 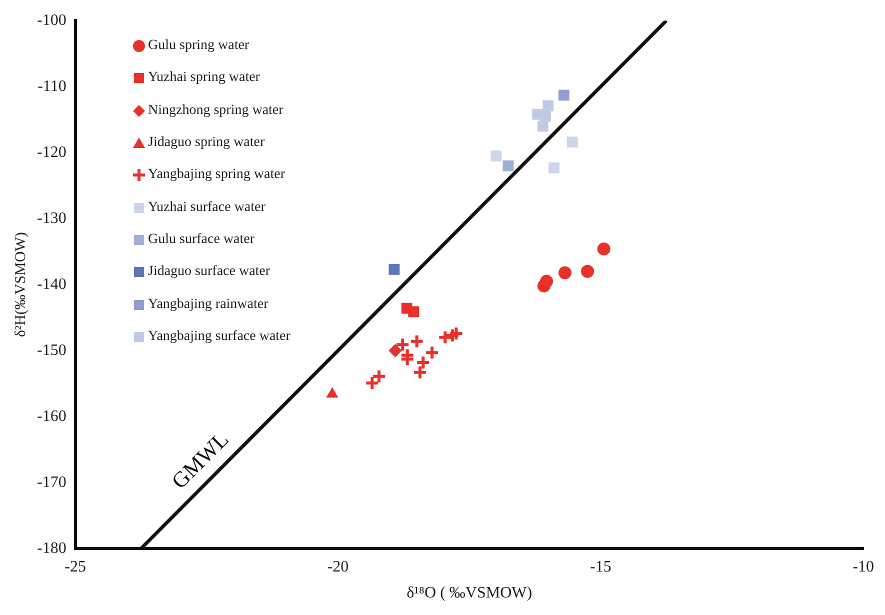 What do you see at coordinates (51, 218) in the screenshot?
I see `y-tick-label: -130` at bounding box center [51, 218].